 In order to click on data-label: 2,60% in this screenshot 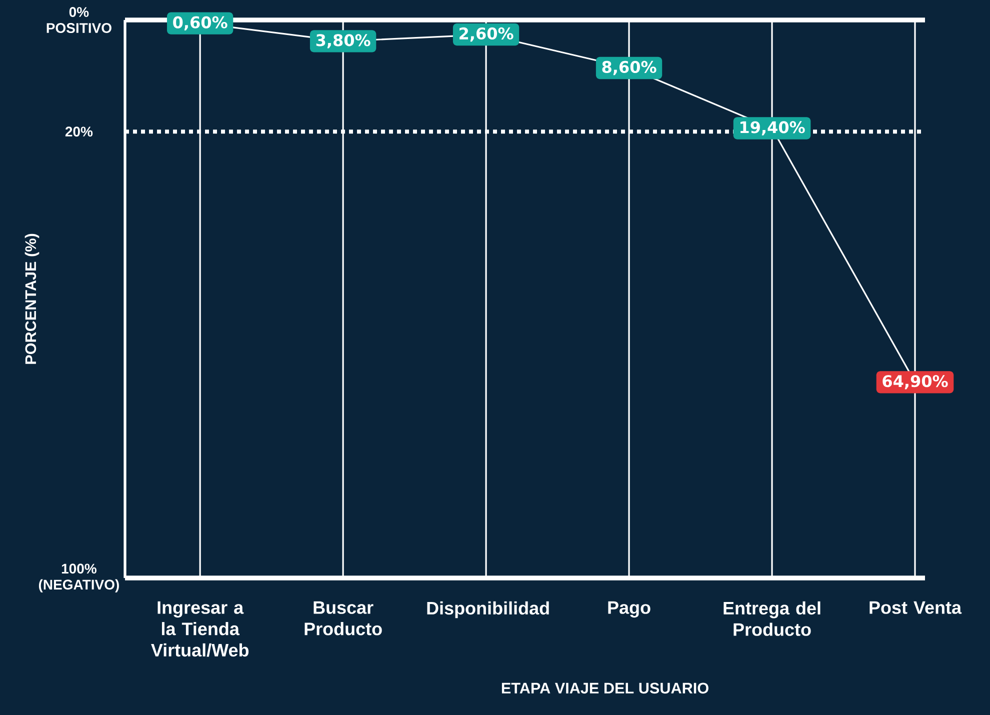, I will do `click(487, 34)`.